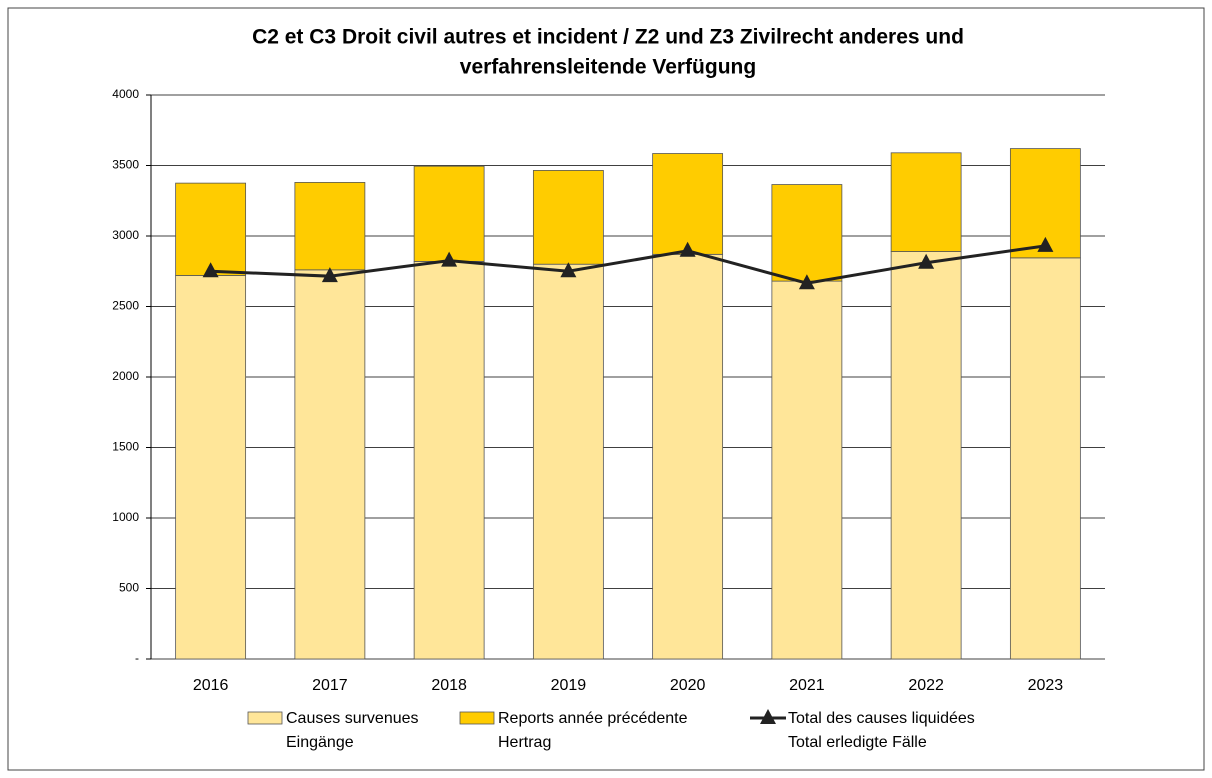 The height and width of the screenshot is (778, 1212). What do you see at coordinates (125, 517) in the screenshot?
I see `y-tick-label: 1000` at bounding box center [125, 517].